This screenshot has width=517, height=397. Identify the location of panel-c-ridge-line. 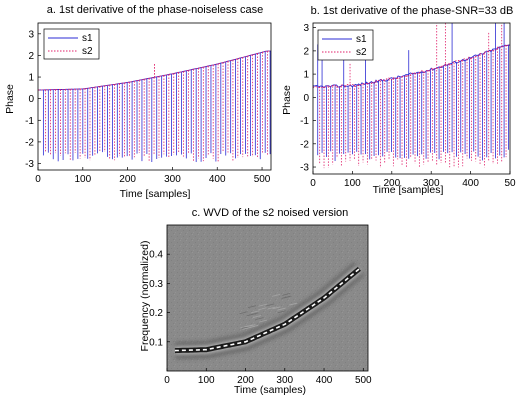
(267, 310).